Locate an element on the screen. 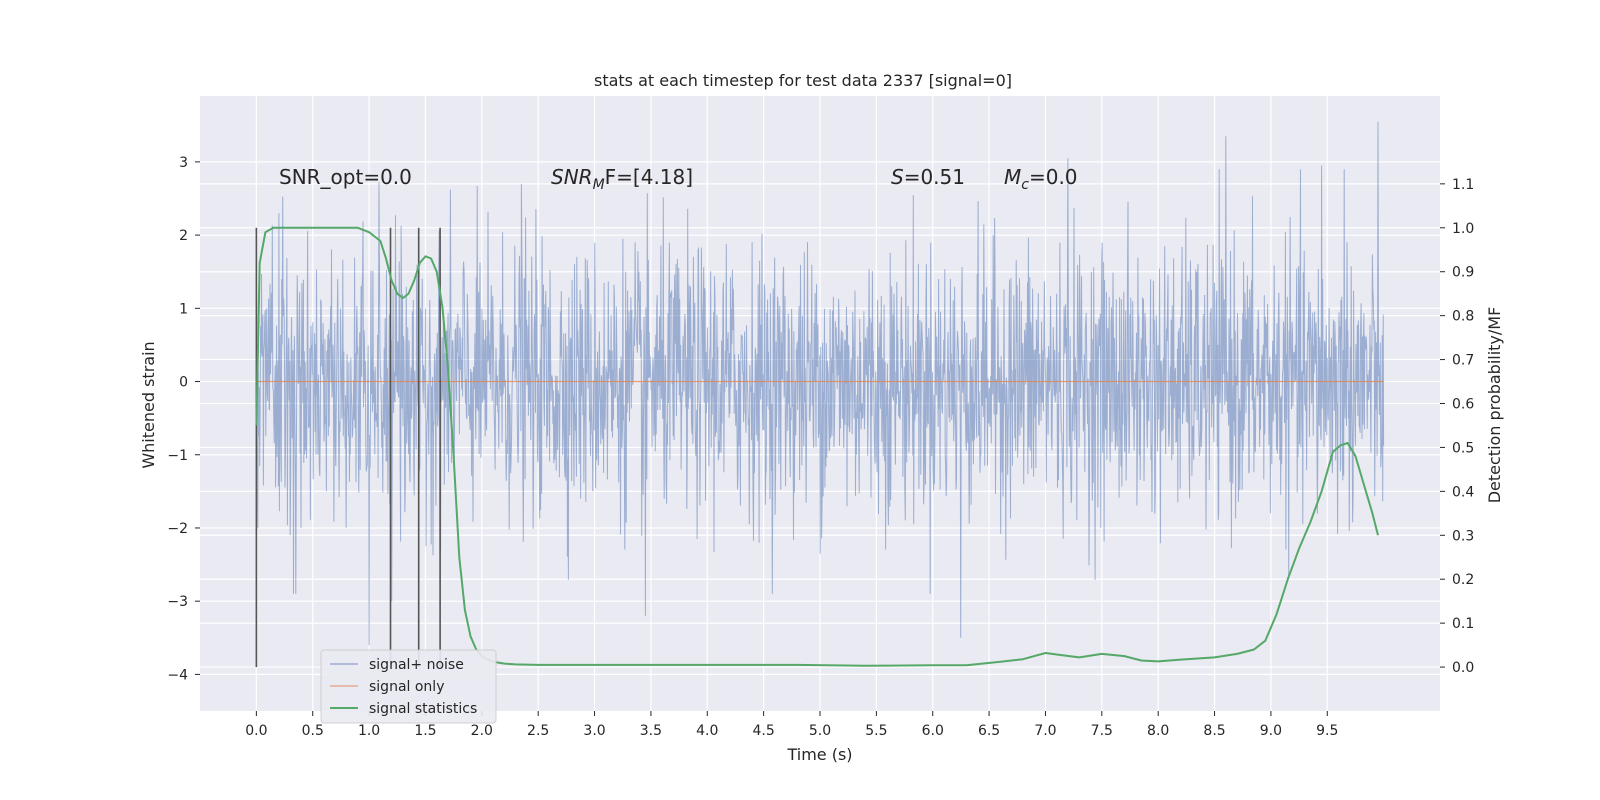  x-axis-label: Time (s) is located at coordinates (819, 754).